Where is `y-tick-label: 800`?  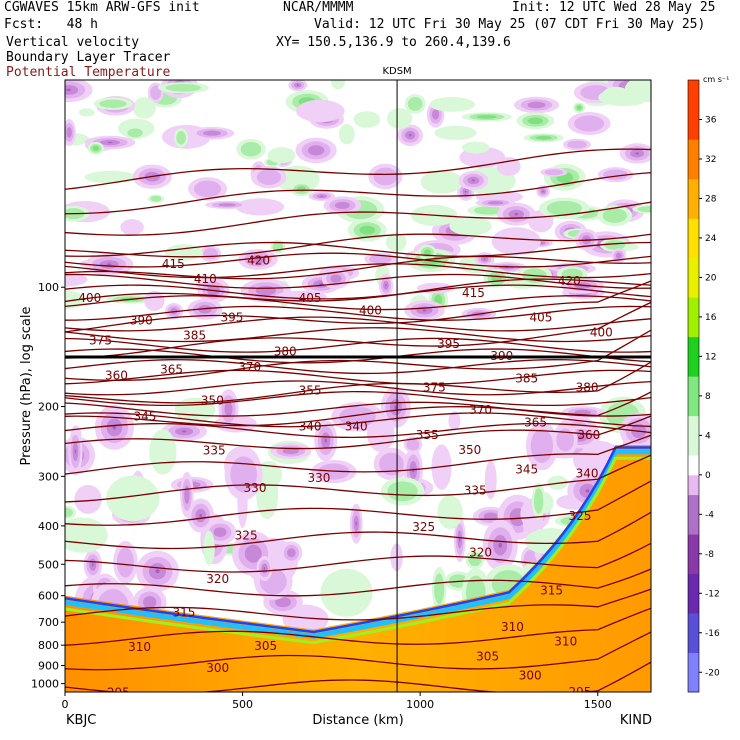
y-tick-label: 800 is located at coordinates (48, 645).